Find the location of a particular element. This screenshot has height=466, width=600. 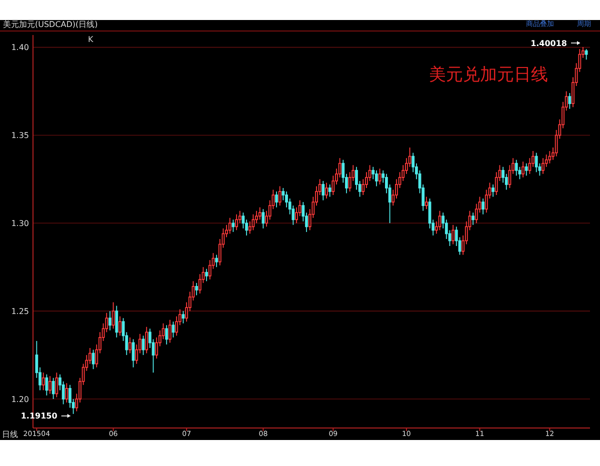

y-tick-label: 1.35 is located at coordinates (20, 135).